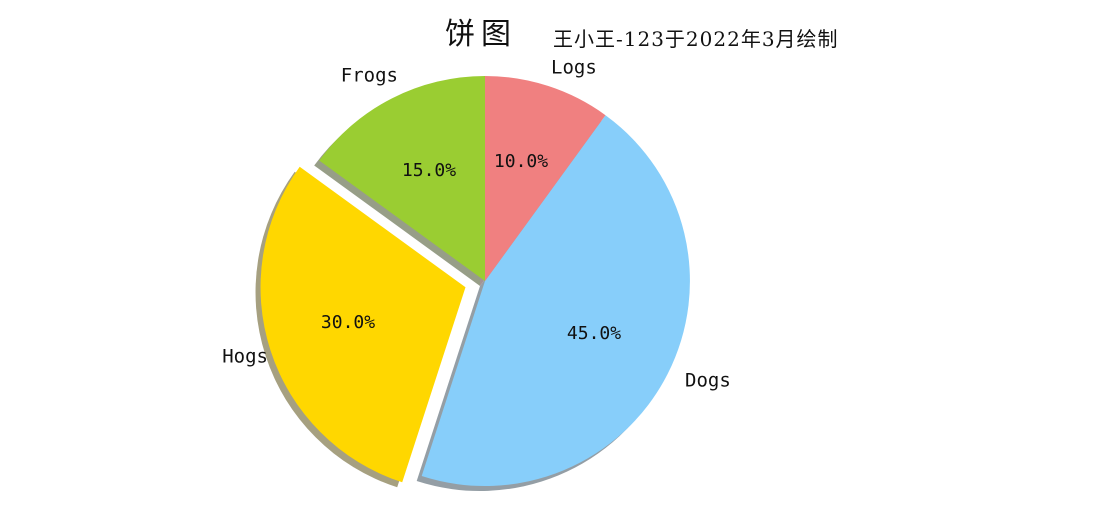 The height and width of the screenshot is (520, 1097). Describe the element at coordinates (245, 356) in the screenshot. I see `slice-label-hogs: Hogs` at that location.